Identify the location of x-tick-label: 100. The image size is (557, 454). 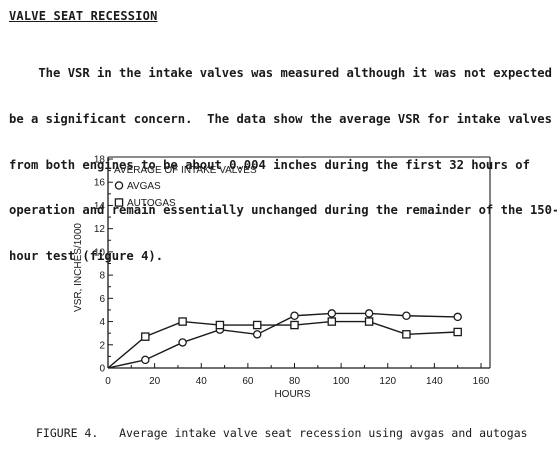
(341, 381).